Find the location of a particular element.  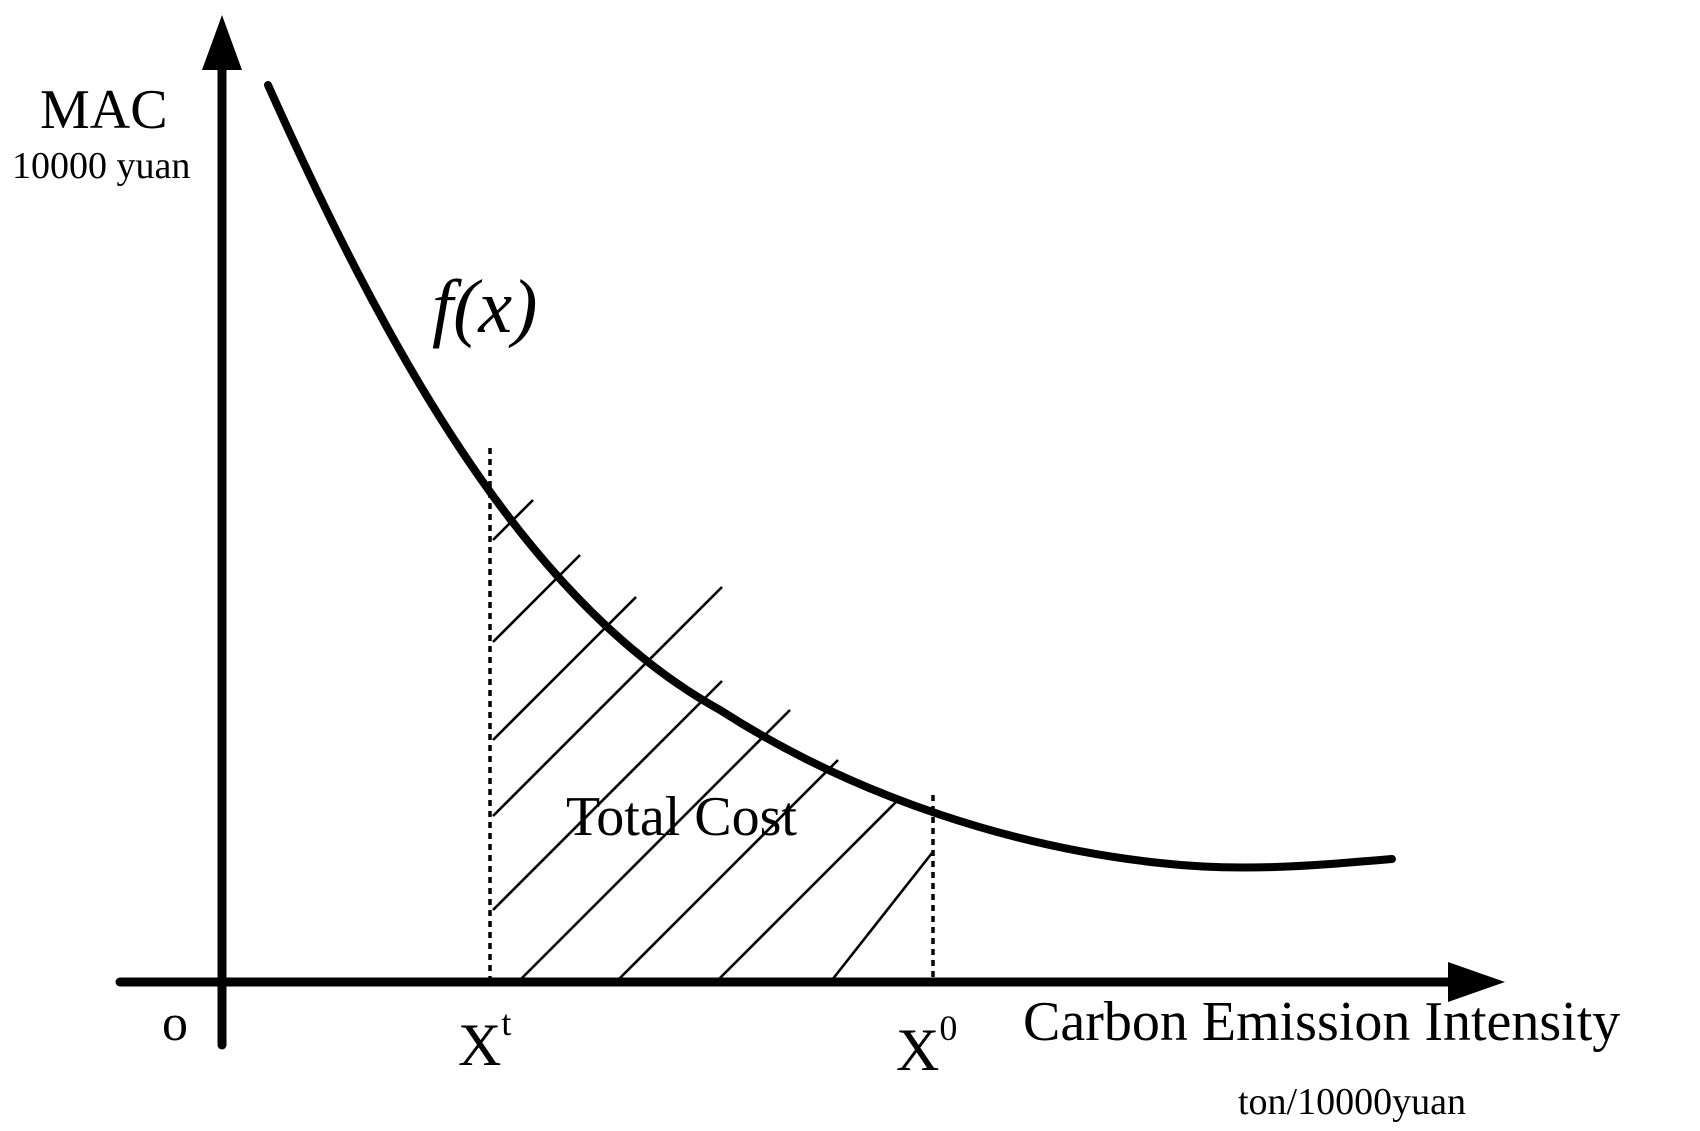

x-axis-label: Carbon Emission Intensity is located at coordinates (1321, 1022).